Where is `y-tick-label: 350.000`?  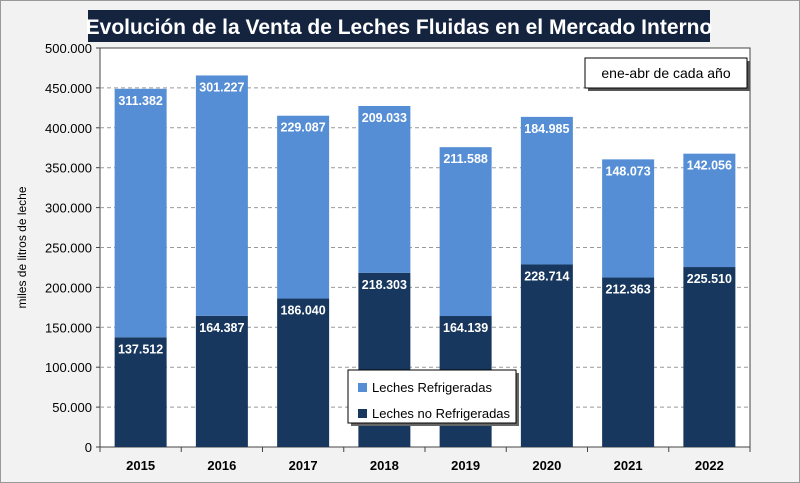
y-tick-label: 350.000 is located at coordinates (68, 168).